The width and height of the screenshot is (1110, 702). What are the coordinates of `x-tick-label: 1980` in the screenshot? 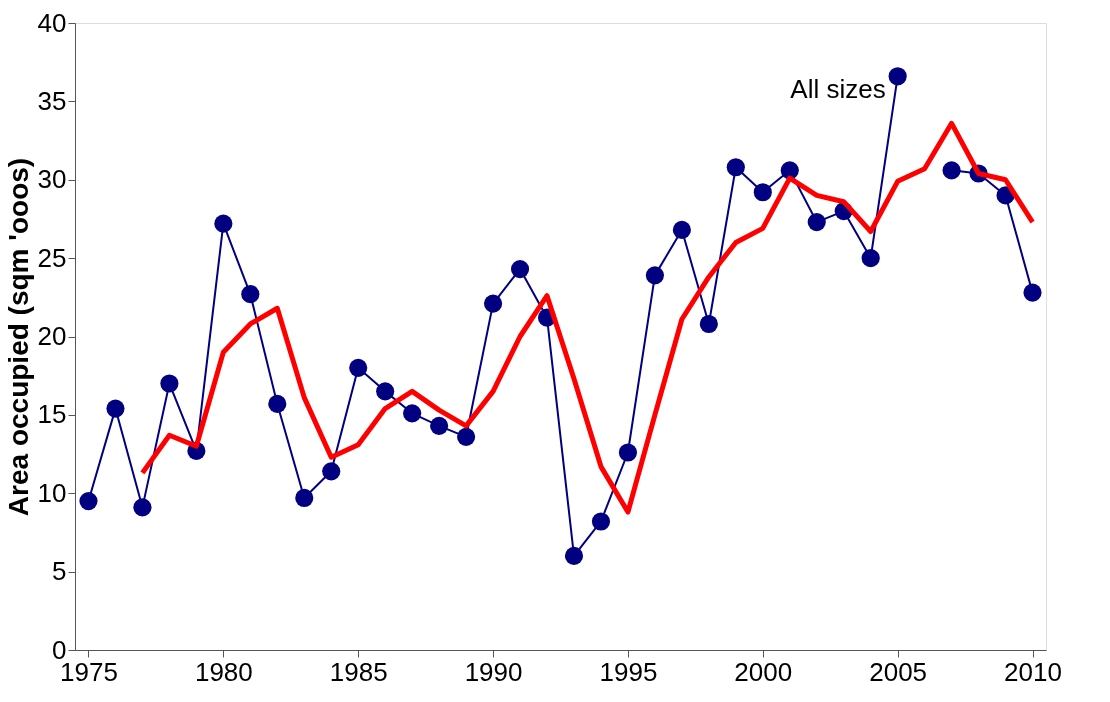 It's located at (223, 671).